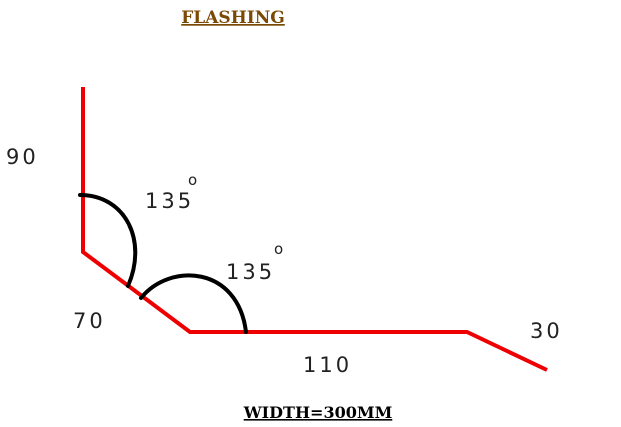 This screenshot has height=427, width=621. I want to click on degree-mark-upper: o, so click(192, 180).